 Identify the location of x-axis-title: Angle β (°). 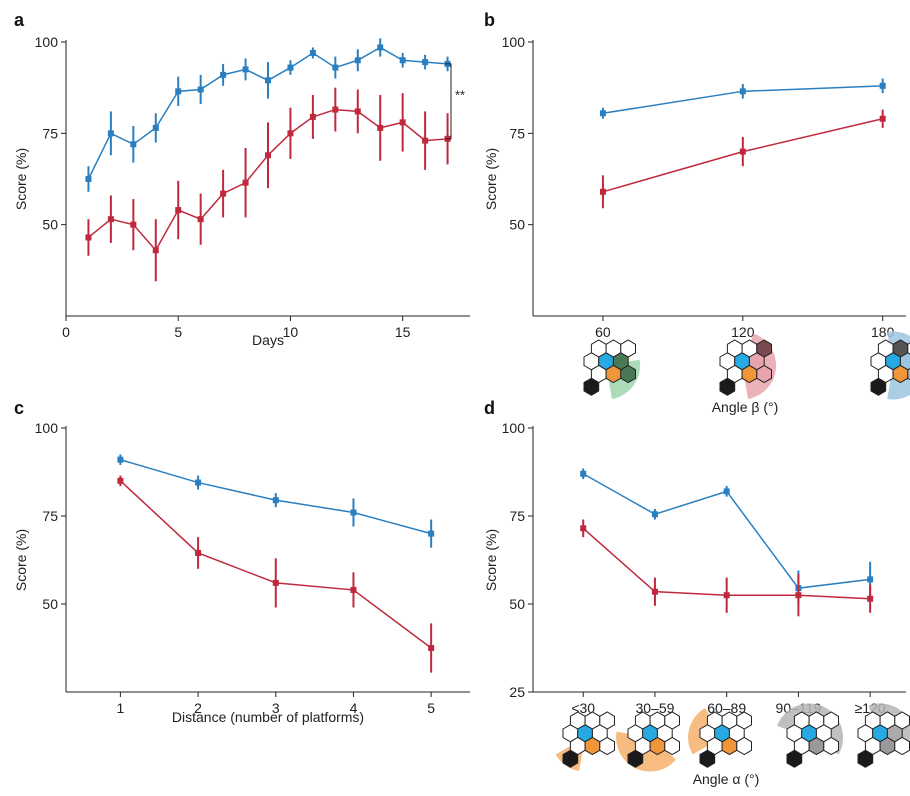
(745, 407).